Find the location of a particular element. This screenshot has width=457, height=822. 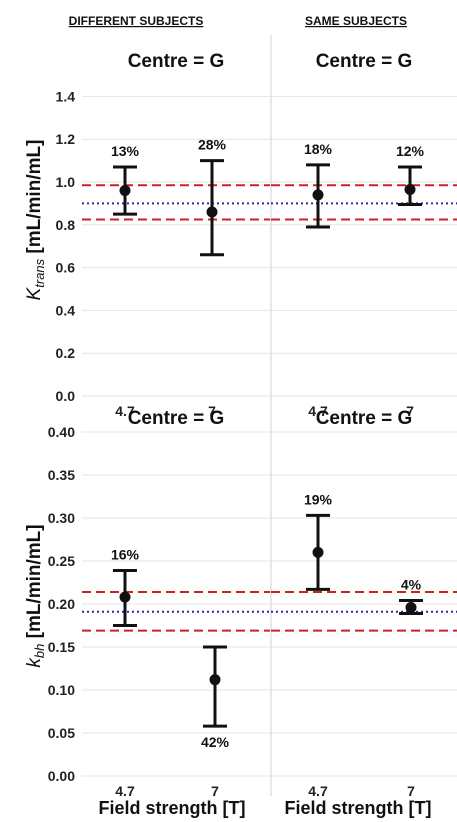

y-tick-label: 0.05 is located at coordinates (61, 733).